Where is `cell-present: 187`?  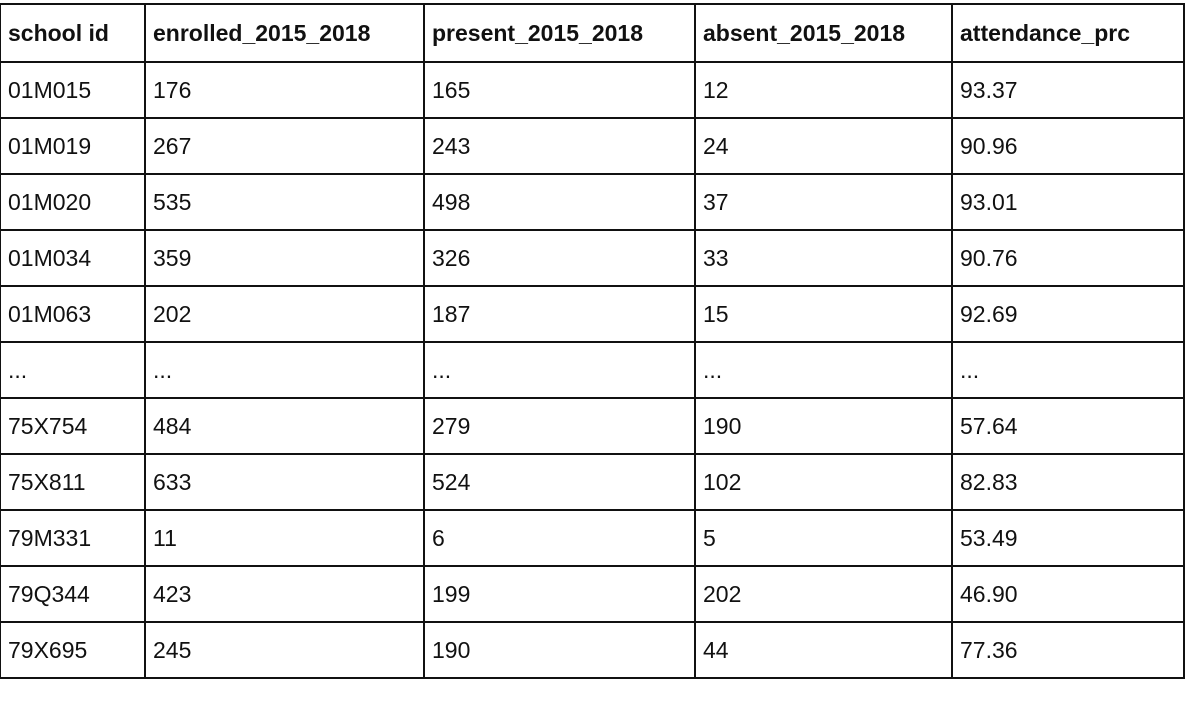 cell-present: 187 is located at coordinates (559, 314).